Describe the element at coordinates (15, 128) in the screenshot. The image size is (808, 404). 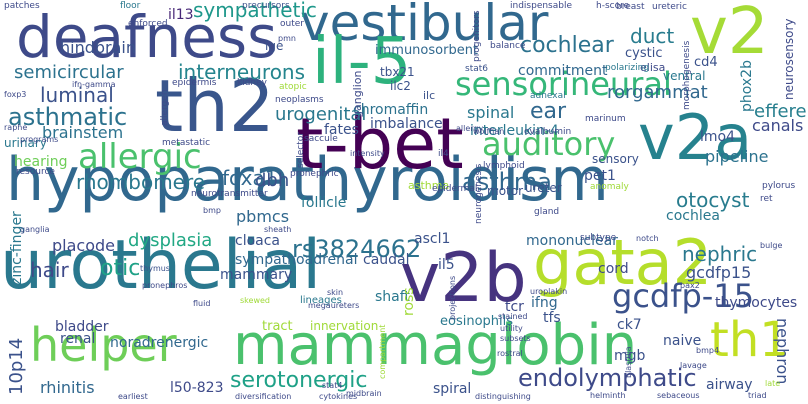
I see `word-142: raphe` at that location.